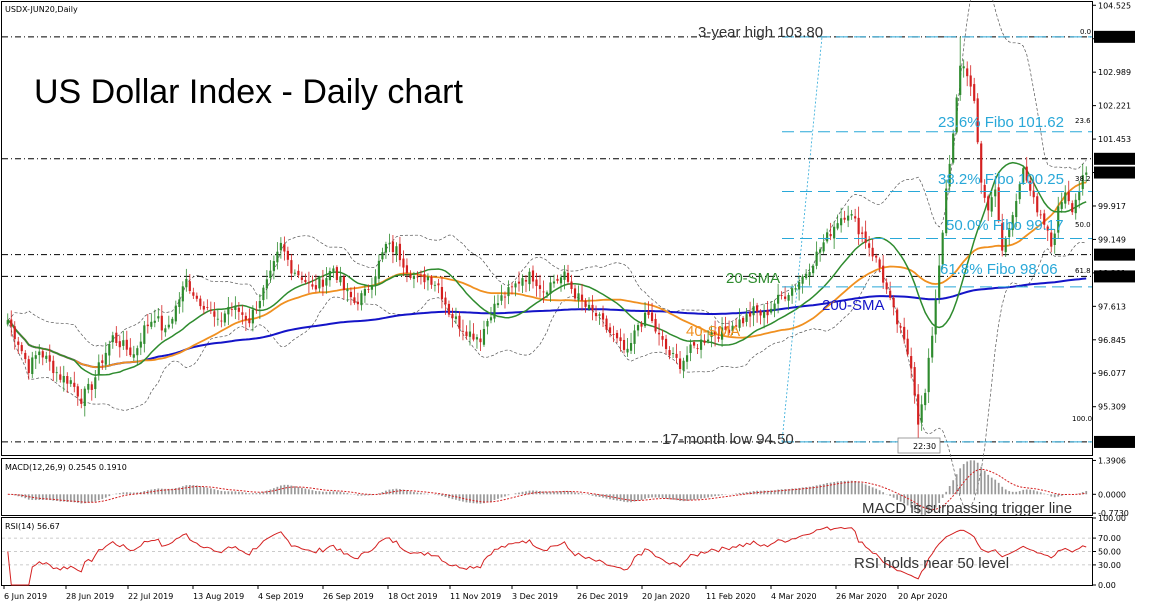 Image resolution: width=1149 pixels, height=607 pixels. Describe the element at coordinates (248, 92) in the screenshot. I see `chart-title: US Dollar Index - Daily chart` at that location.